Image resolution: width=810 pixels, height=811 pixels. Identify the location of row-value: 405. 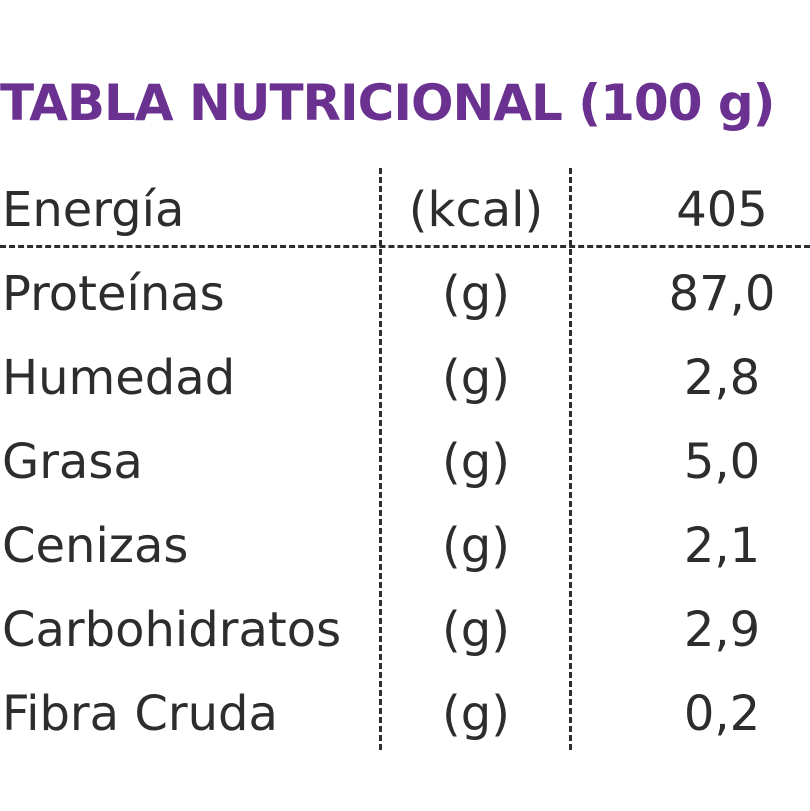
(722, 210).